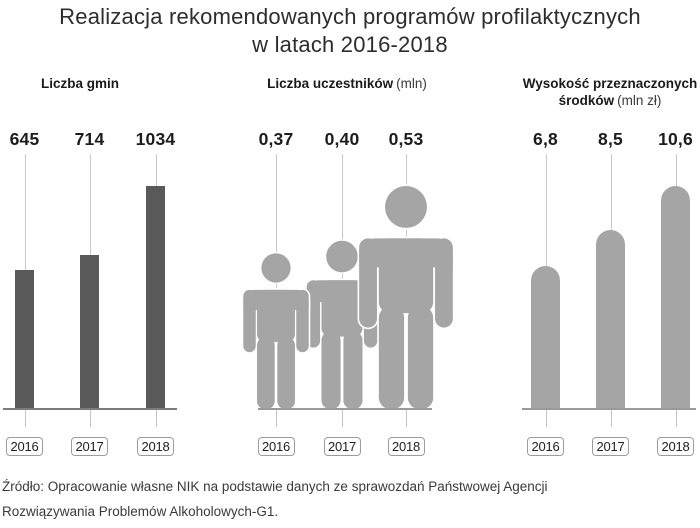 Image resolution: width=700 pixels, height=528 pixels. Describe the element at coordinates (348, 297) in the screenshot. I see `participants-pictogram-group` at that location.